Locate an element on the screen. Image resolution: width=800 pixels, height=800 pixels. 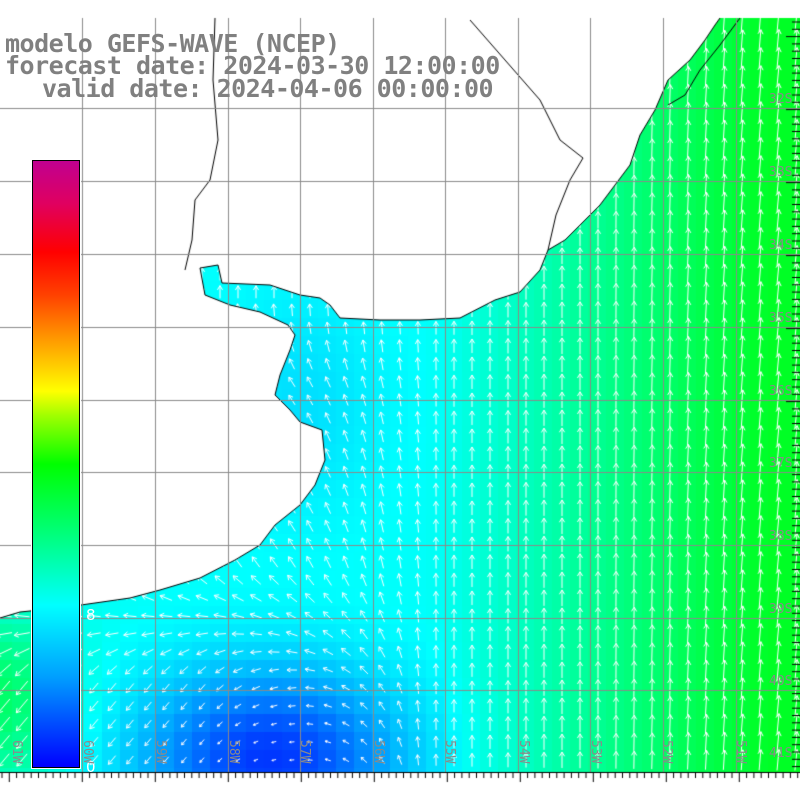
colorbar-label-8: 8 is located at coordinates (91, 615).